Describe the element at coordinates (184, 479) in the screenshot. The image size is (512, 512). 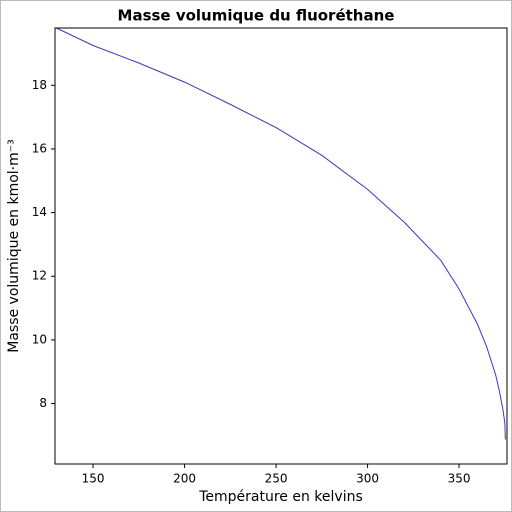
I see `x-tick-label: 200` at that location.